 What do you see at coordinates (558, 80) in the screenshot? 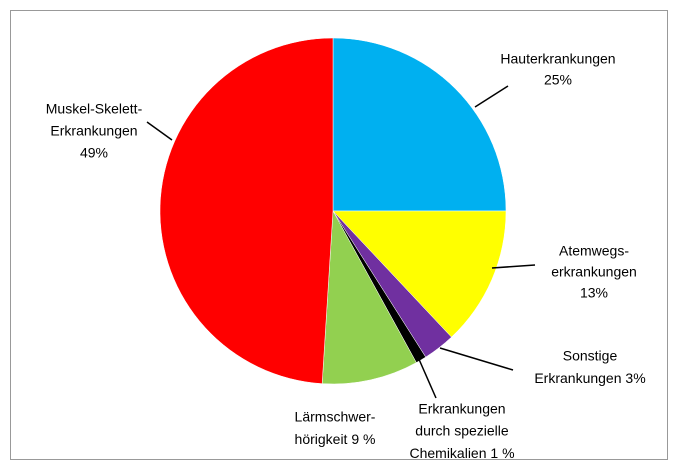
I see `slice-value-label: 25%` at bounding box center [558, 80].